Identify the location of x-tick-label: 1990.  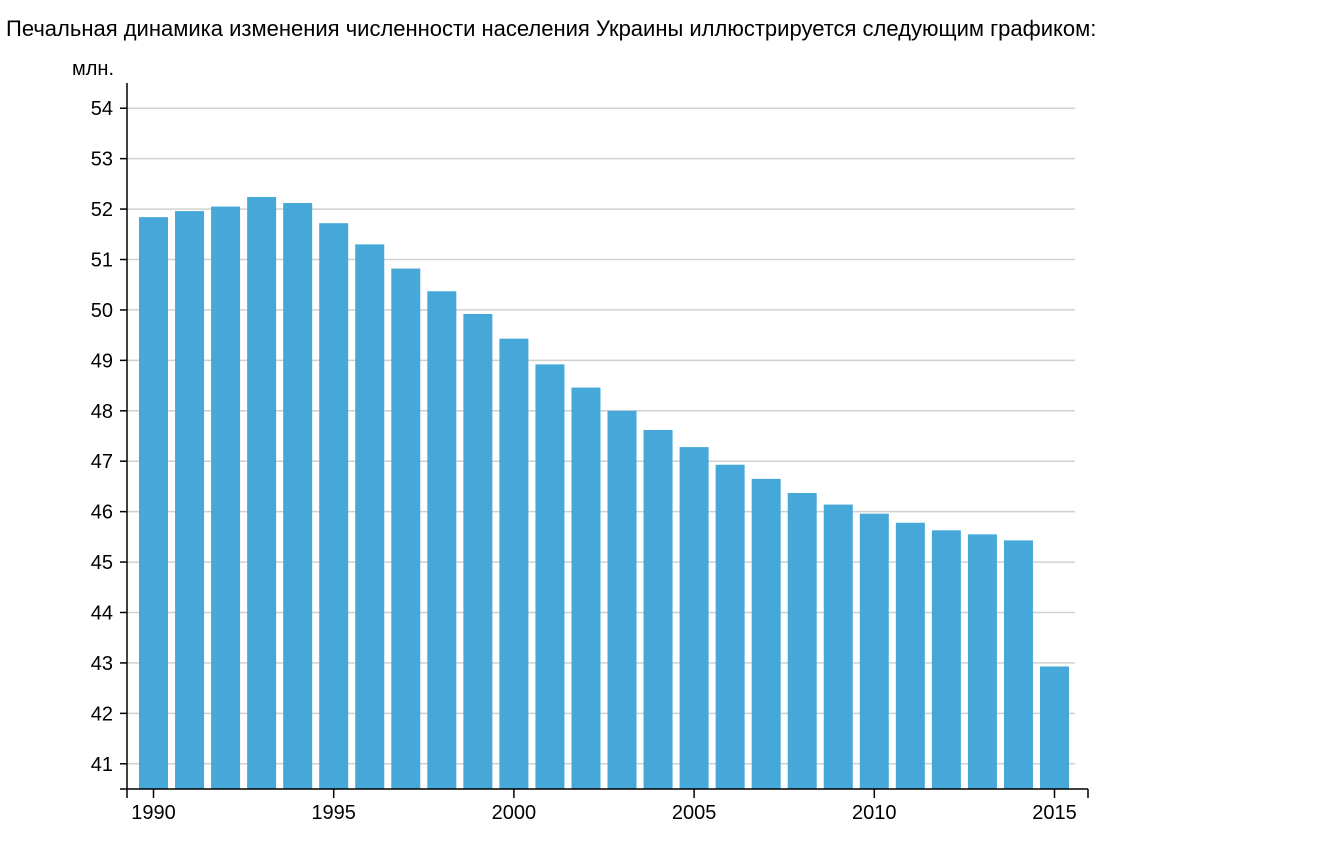
(153, 813).